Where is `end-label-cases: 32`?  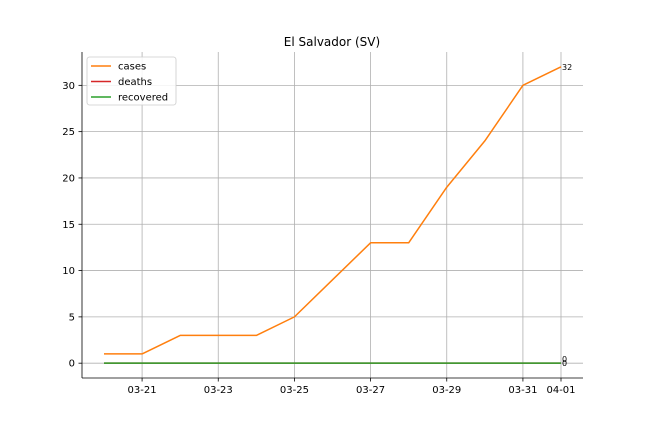 end-label-cases: 32 is located at coordinates (567, 67).